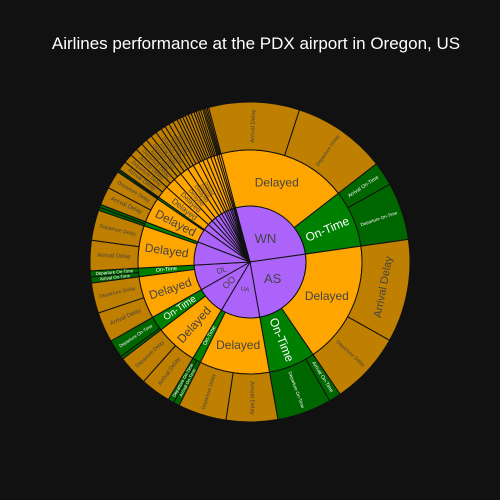 The width and height of the screenshot is (500, 500). What do you see at coordinates (214, 130) in the screenshot?
I see `airline-unnamed-delayed-departure-delay-sector` at bounding box center [214, 130].